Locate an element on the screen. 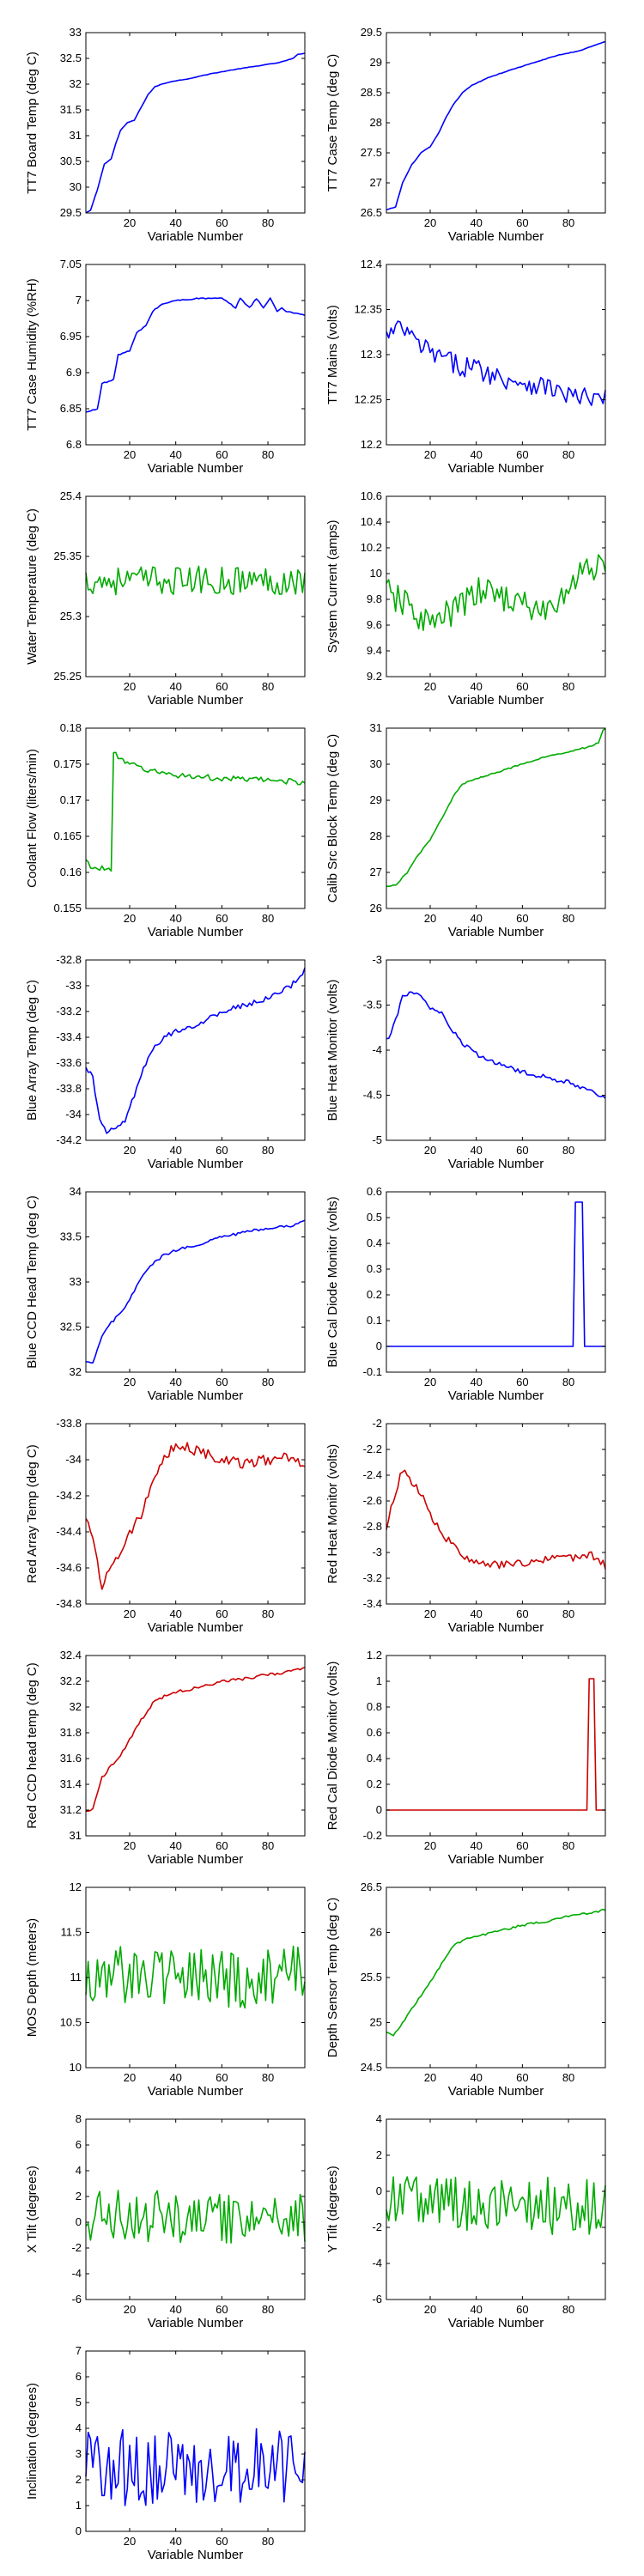  y-tick-label: 12.3 is located at coordinates (371, 355).